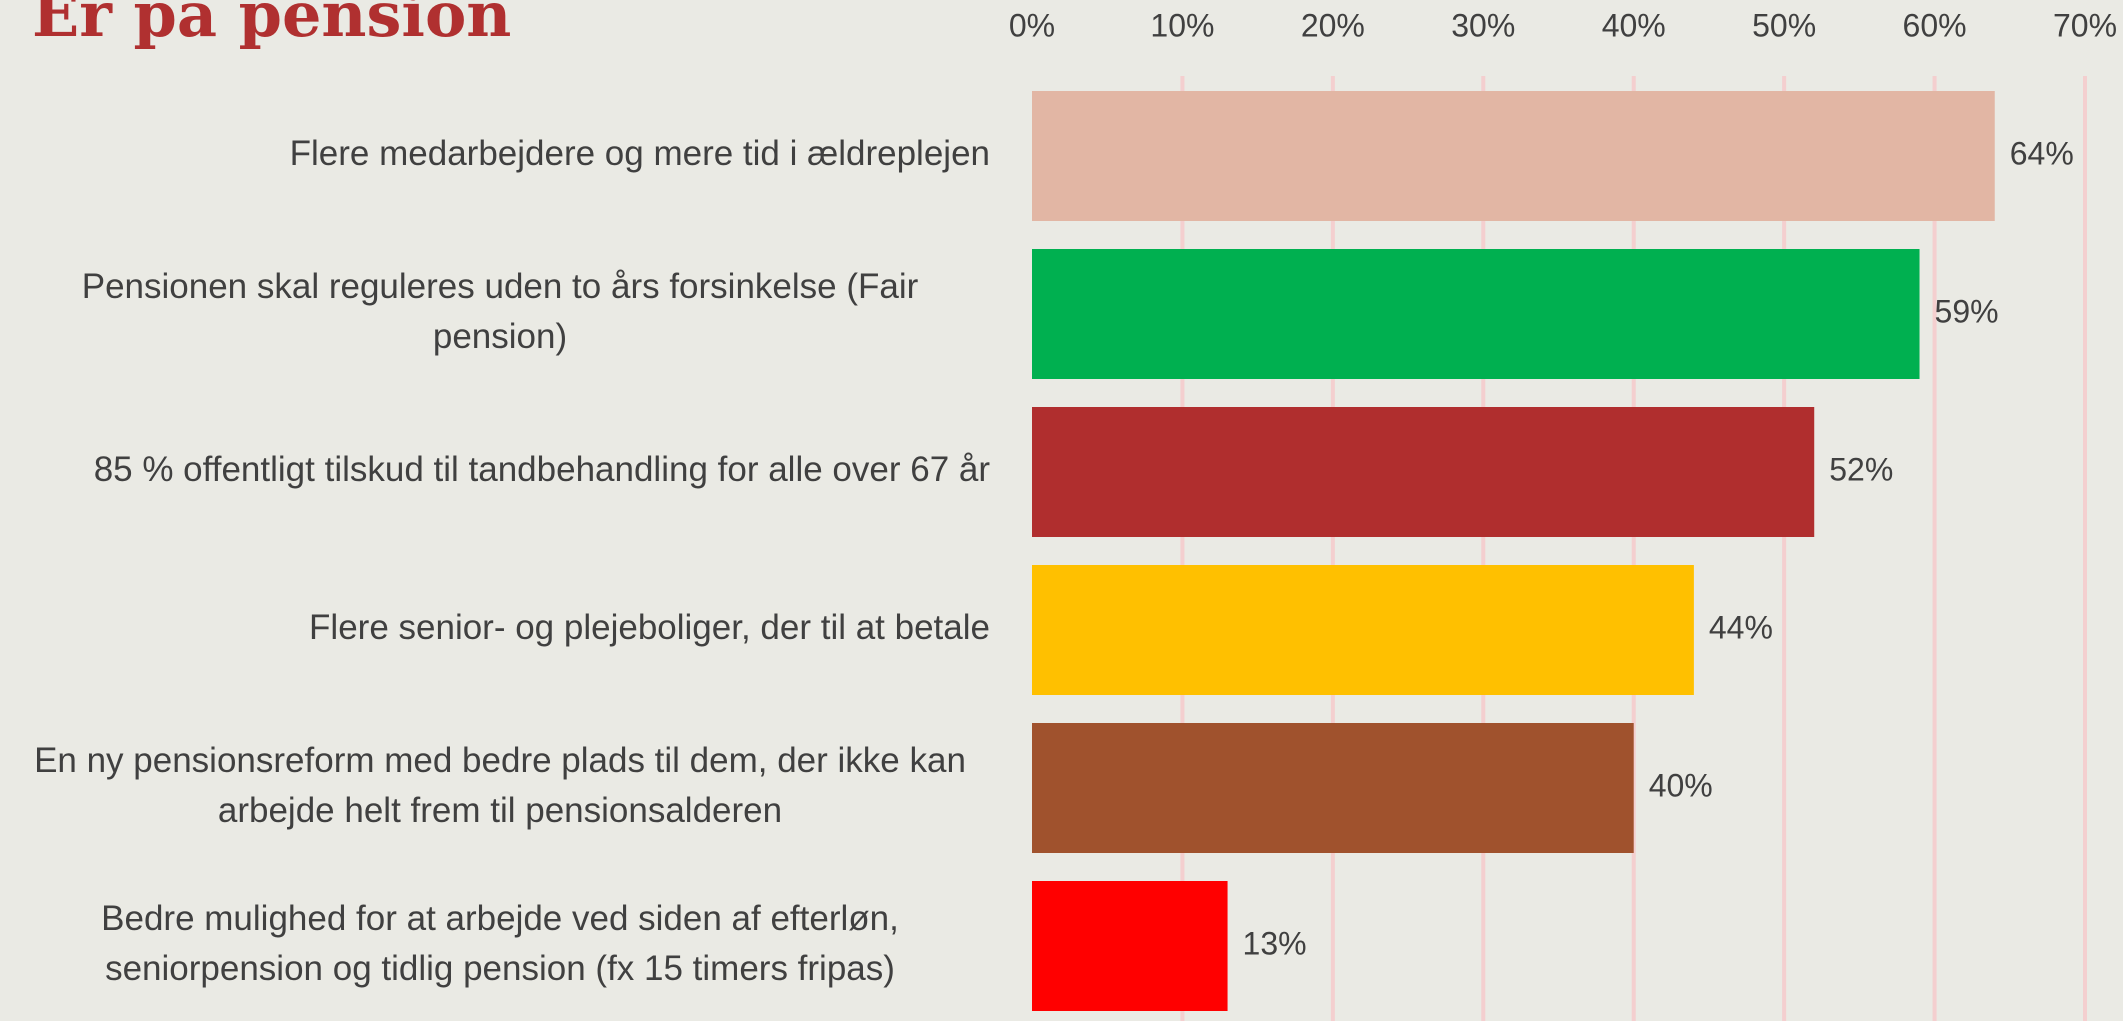 The width and height of the screenshot is (2123, 1021). I want to click on value-label: 52%, so click(1861, 469).